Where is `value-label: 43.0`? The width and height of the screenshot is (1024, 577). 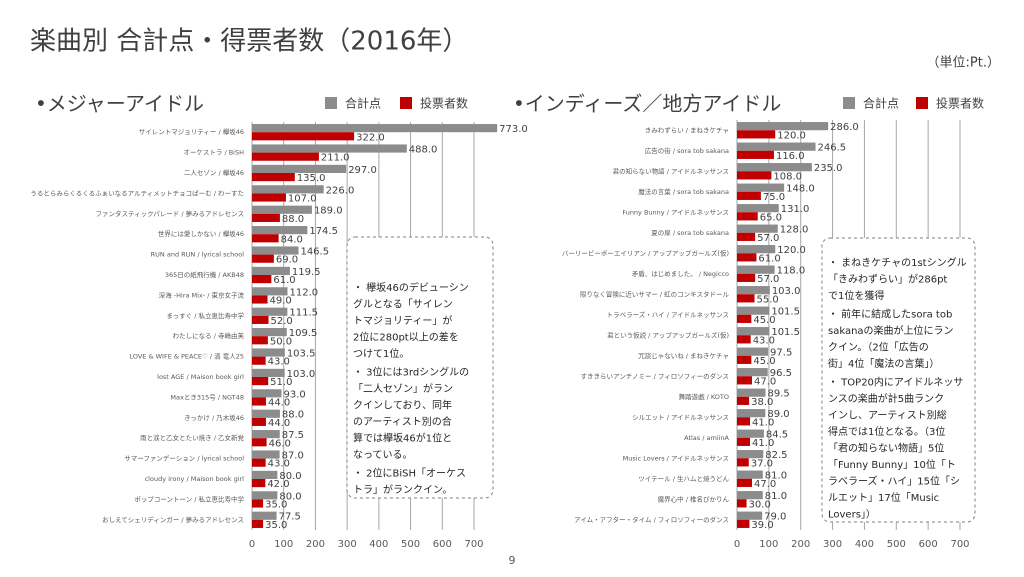 value-label: 43.0 is located at coordinates (279, 362).